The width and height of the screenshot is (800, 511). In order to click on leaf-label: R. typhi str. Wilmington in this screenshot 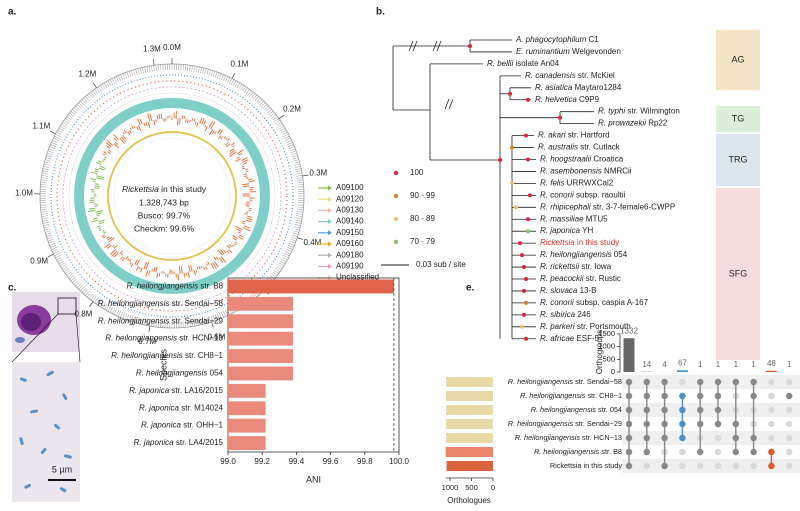, I will do `click(639, 111)`.